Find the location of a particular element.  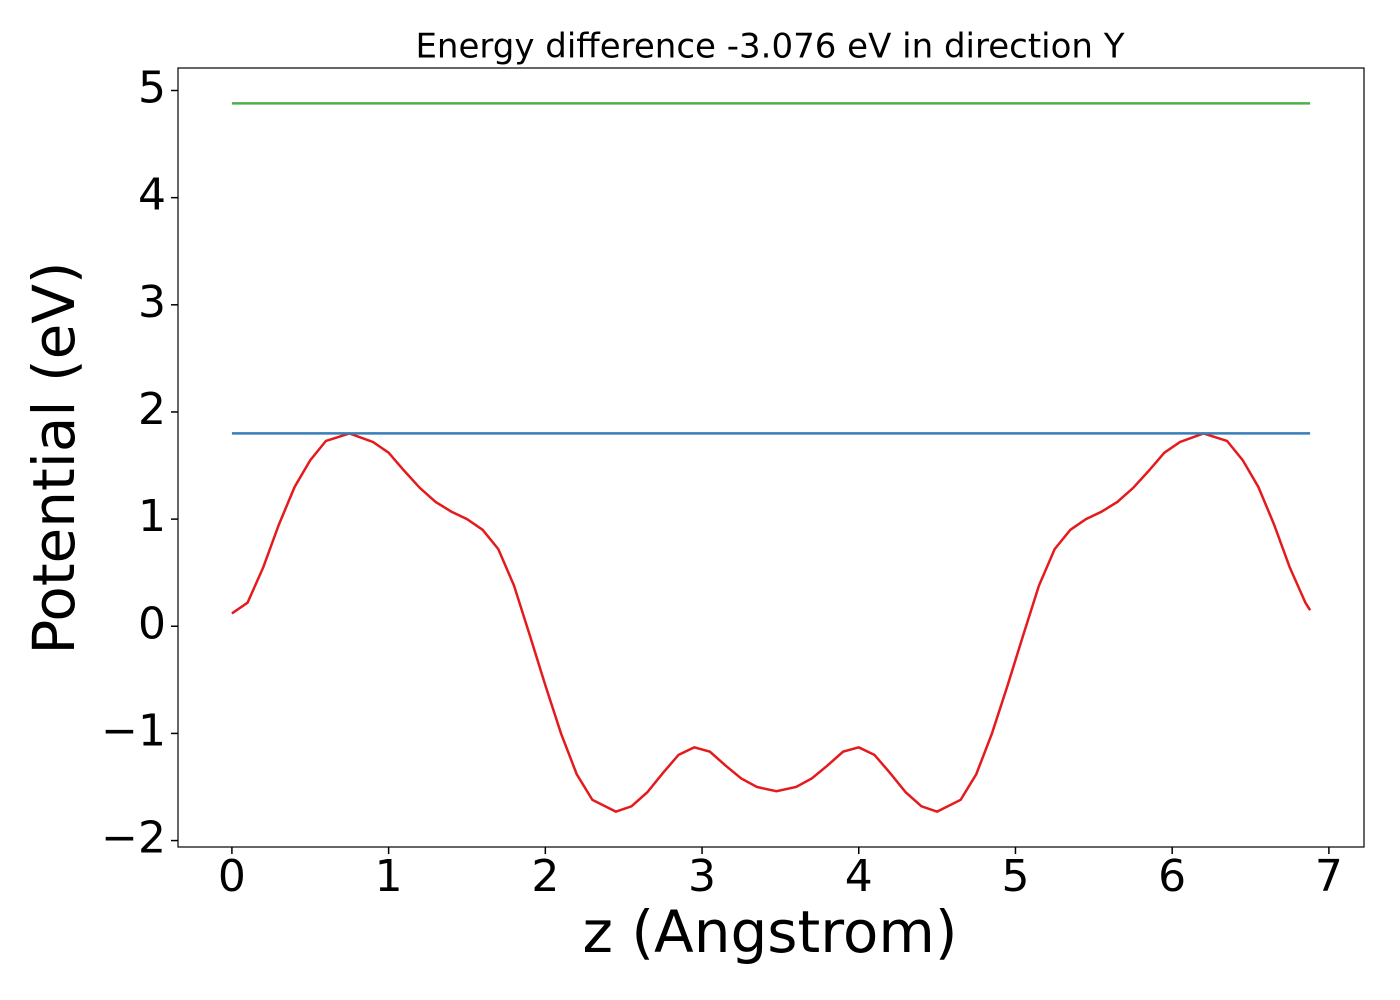

y-tick-label: 3 is located at coordinates (152, 302).